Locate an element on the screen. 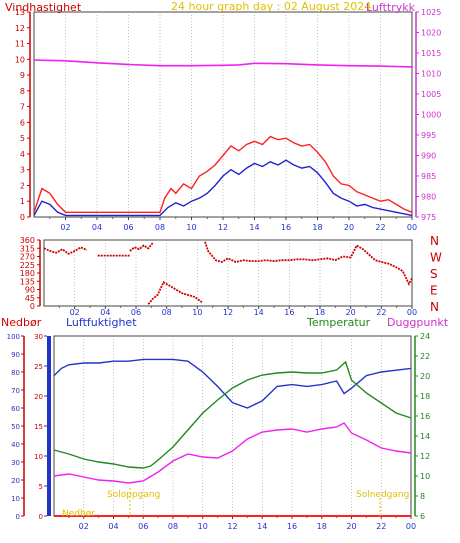 The height and width of the screenshot is (543, 460). direction-tick-label: 90 is located at coordinates (30, 290).